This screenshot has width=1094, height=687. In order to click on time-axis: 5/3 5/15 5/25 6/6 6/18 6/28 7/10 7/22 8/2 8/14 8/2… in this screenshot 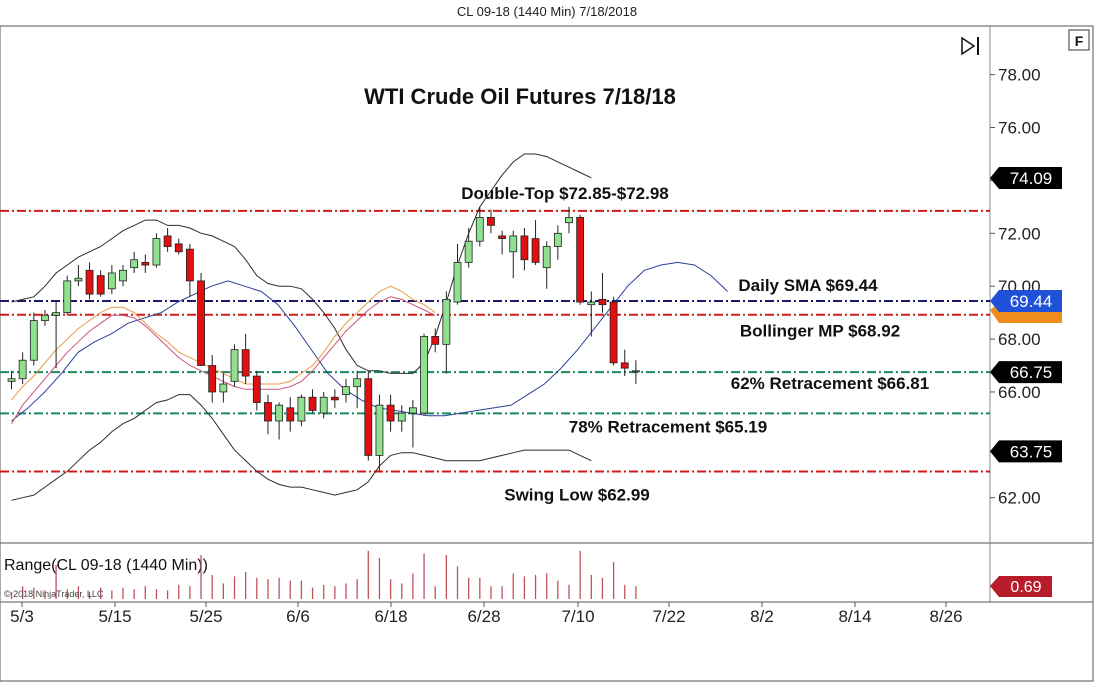, I will do `click(486, 614)`.